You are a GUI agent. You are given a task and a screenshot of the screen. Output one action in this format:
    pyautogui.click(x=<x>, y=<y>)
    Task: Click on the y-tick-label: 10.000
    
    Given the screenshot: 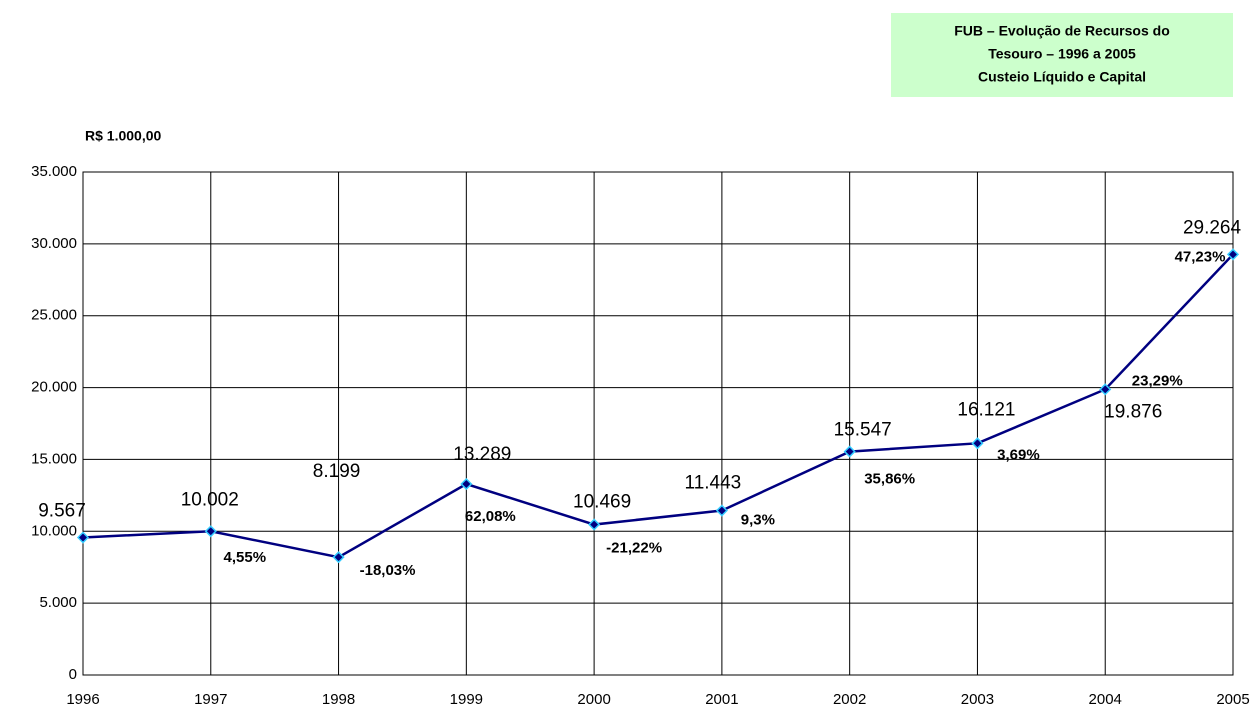 What is the action you would take?
    pyautogui.click(x=54, y=530)
    